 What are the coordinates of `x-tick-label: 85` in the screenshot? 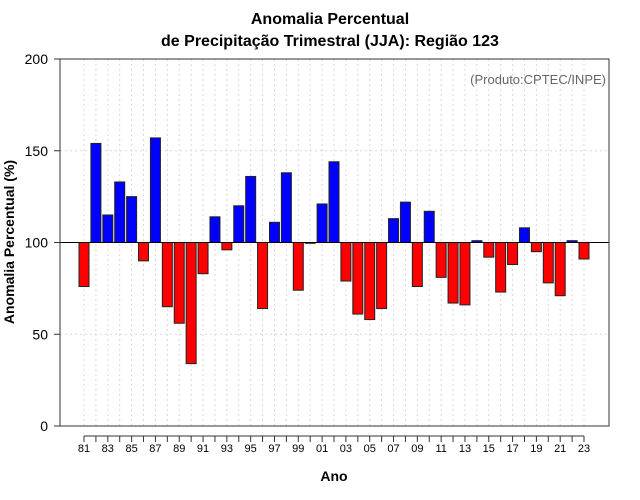 It's located at (131, 449).